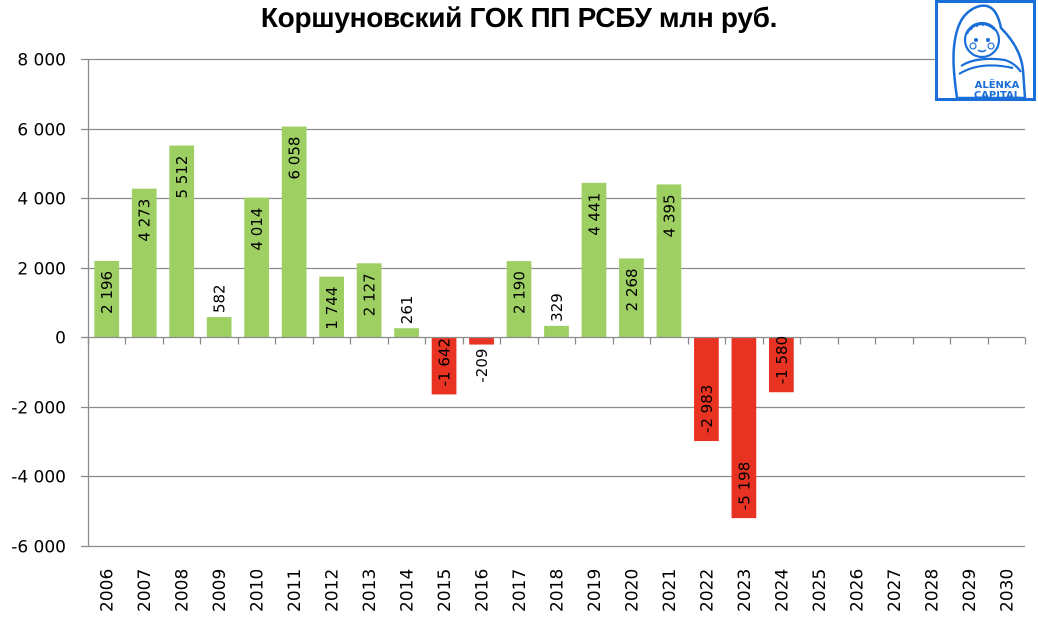  Describe the element at coordinates (820, 590) in the screenshot. I see `x-tick-label: 2025` at that location.